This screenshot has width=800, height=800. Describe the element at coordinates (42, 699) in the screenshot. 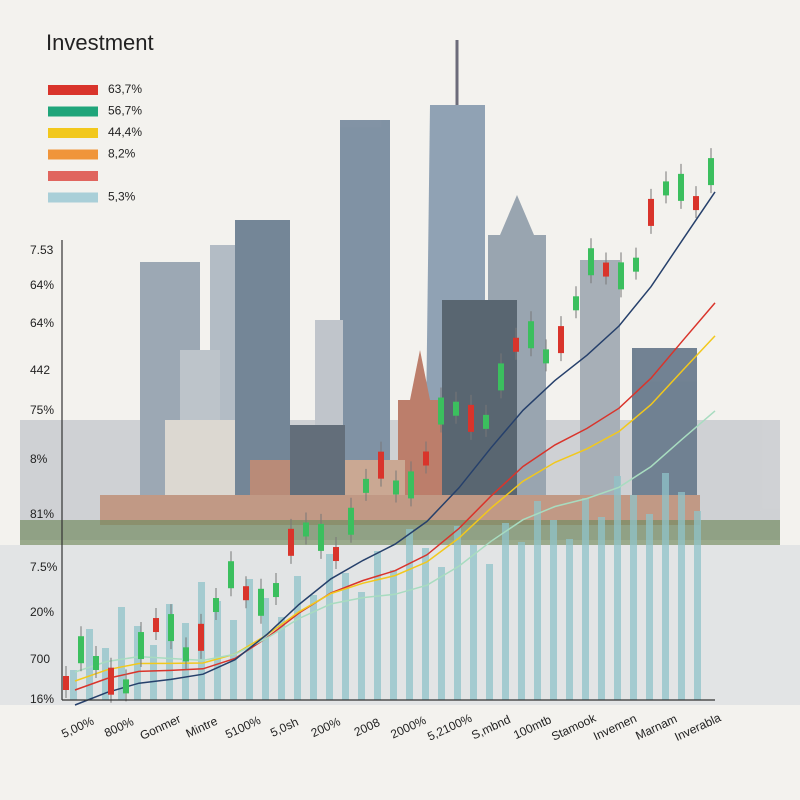

I see `y-label: 16%` at that location.